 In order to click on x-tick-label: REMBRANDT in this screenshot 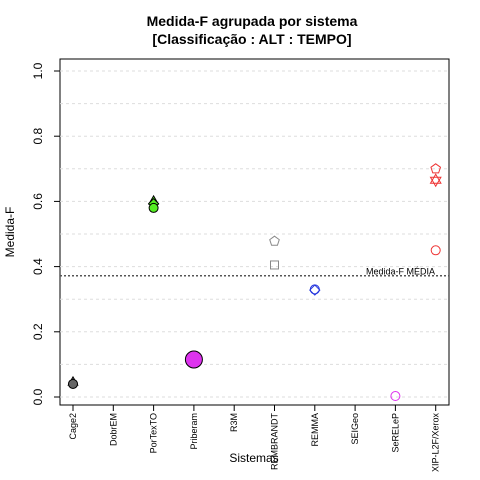, I will do `click(275, 442)`.